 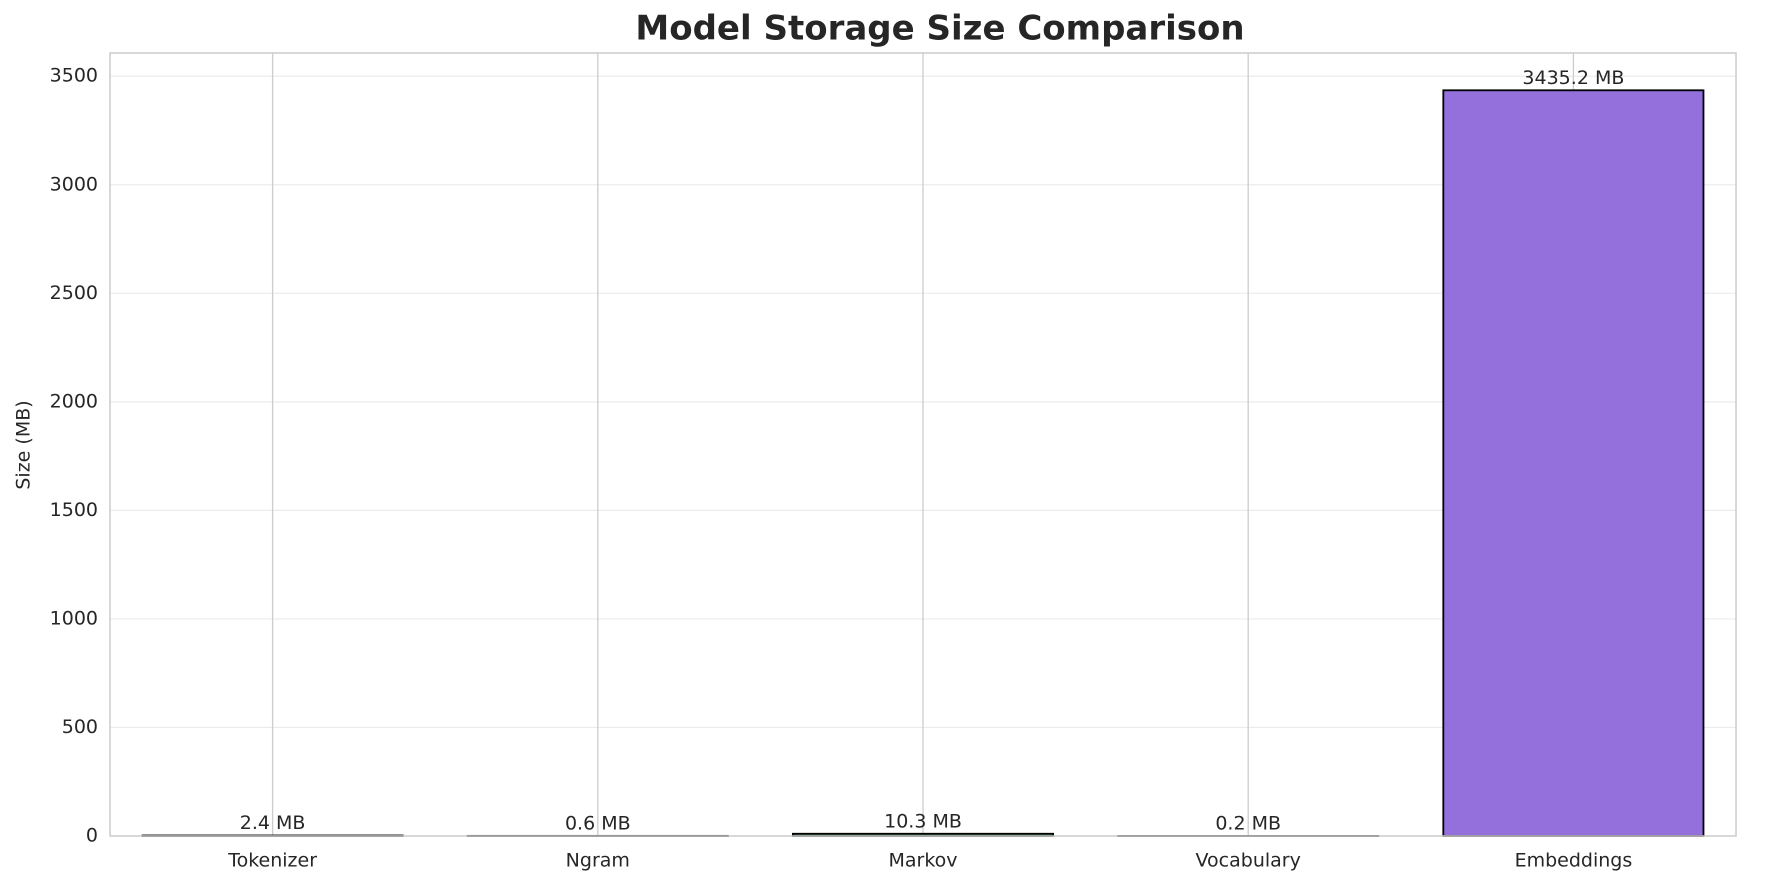 I want to click on y-tick-label: 3500, so click(x=74, y=76).